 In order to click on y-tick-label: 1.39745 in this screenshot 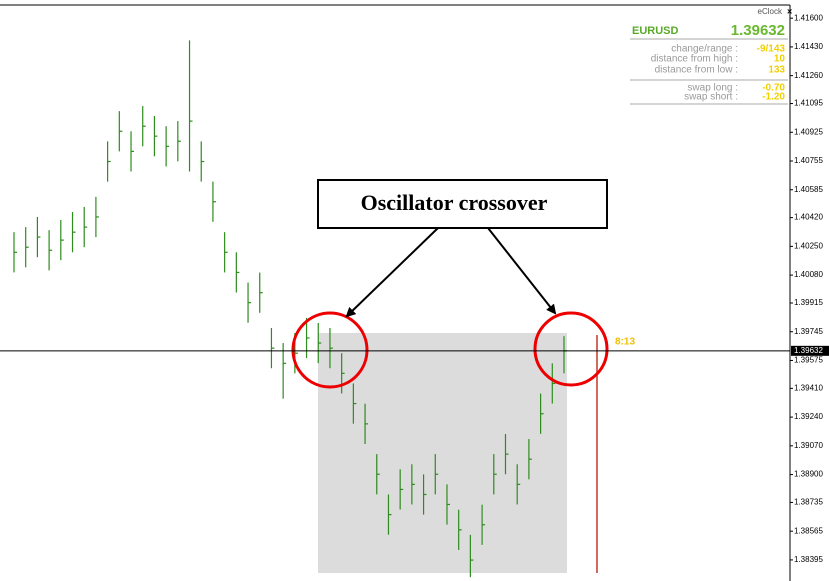, I will do `click(808, 331)`.